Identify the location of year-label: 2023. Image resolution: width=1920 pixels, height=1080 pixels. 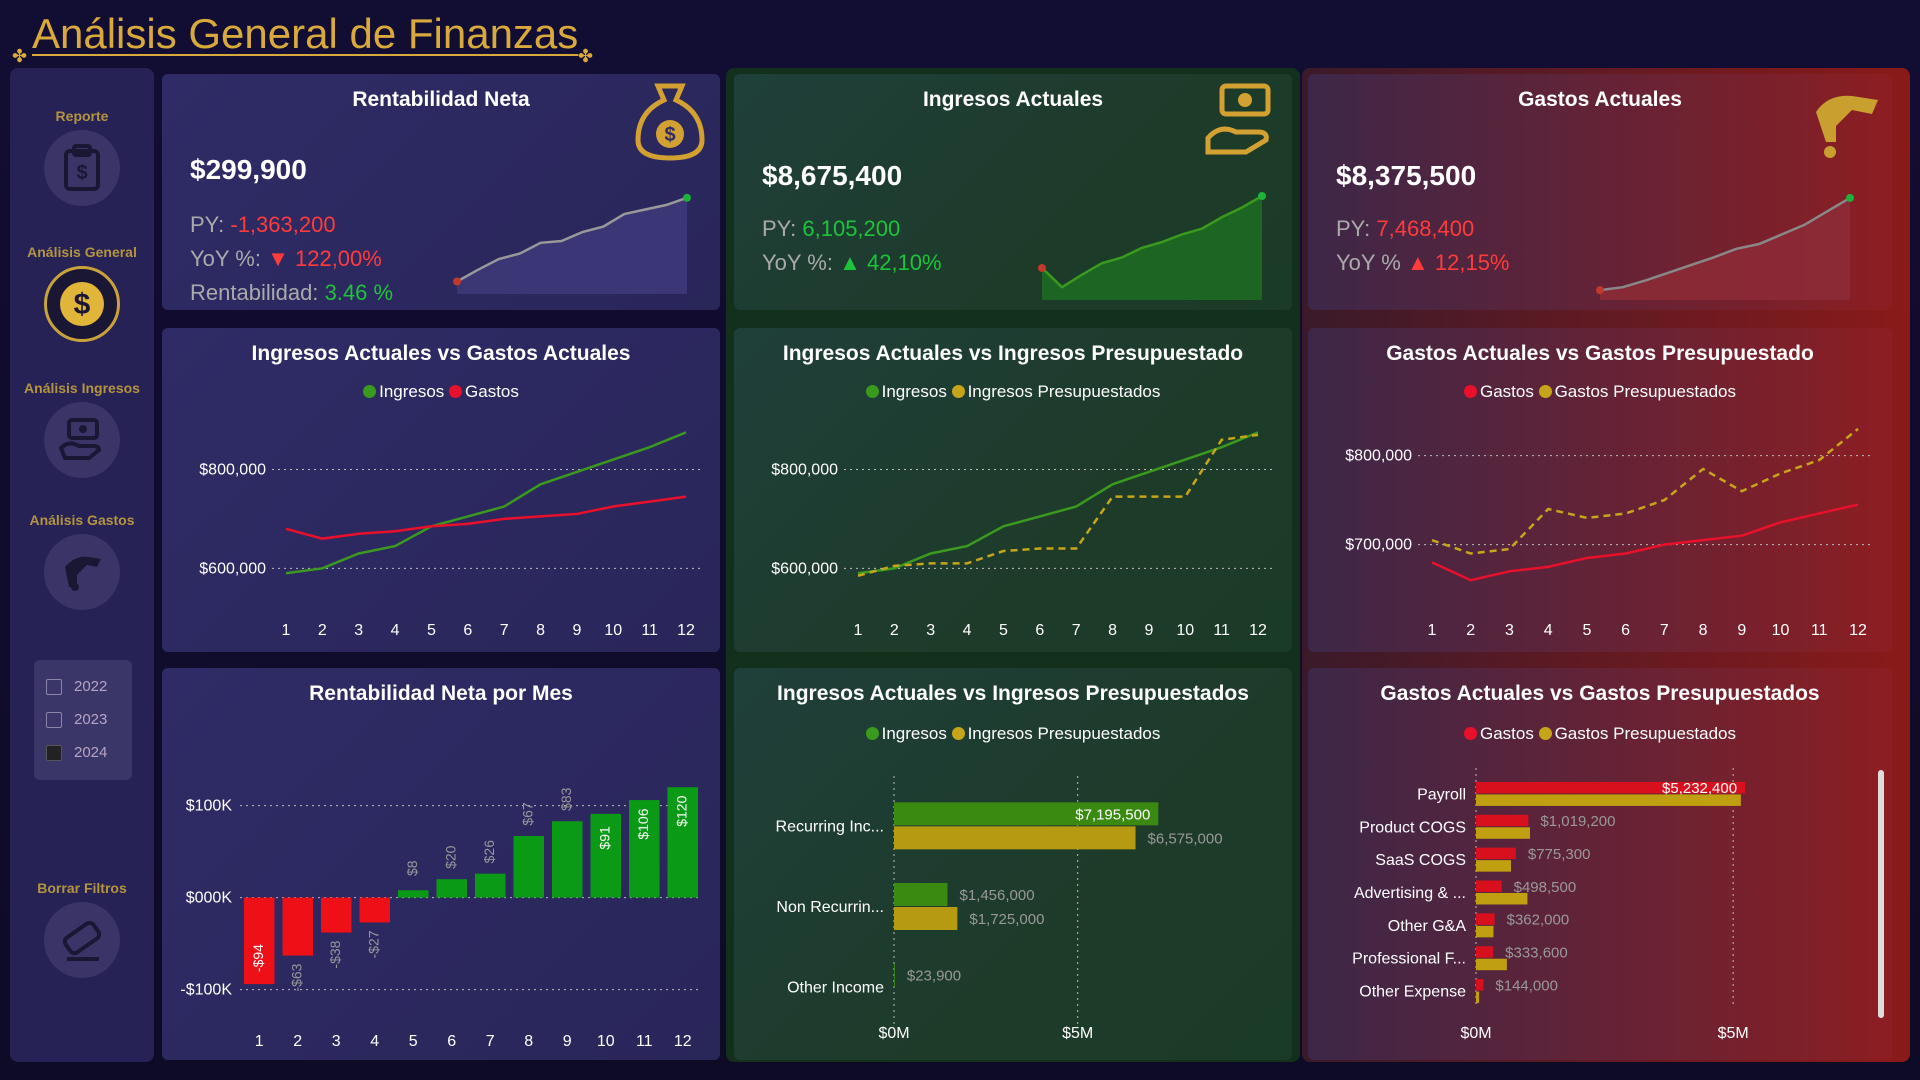
(91, 719).